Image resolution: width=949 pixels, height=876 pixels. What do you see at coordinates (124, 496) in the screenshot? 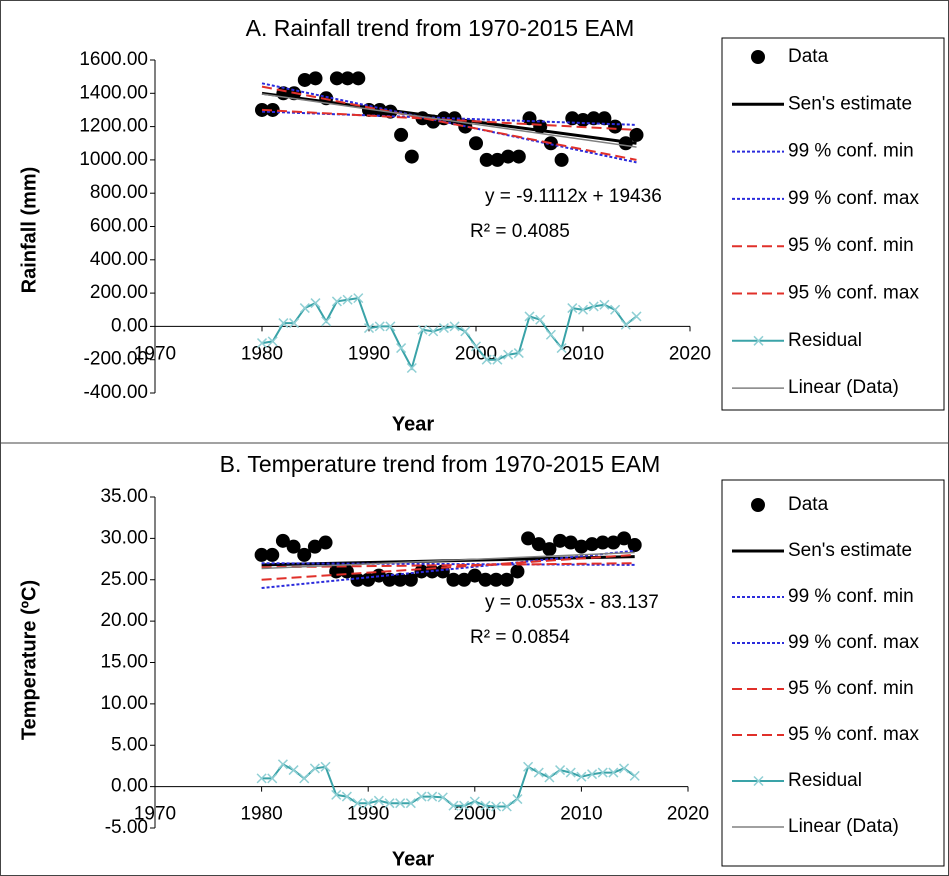
I see `y-tick-label: 35.00` at bounding box center [124, 496].